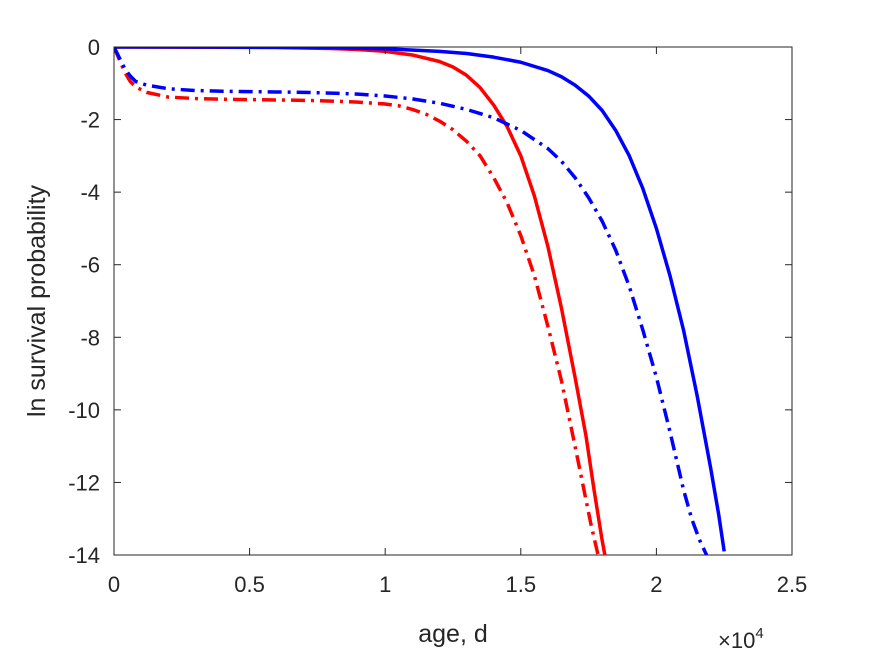  I want to click on x-tick-label: 1.5, so click(521, 584).